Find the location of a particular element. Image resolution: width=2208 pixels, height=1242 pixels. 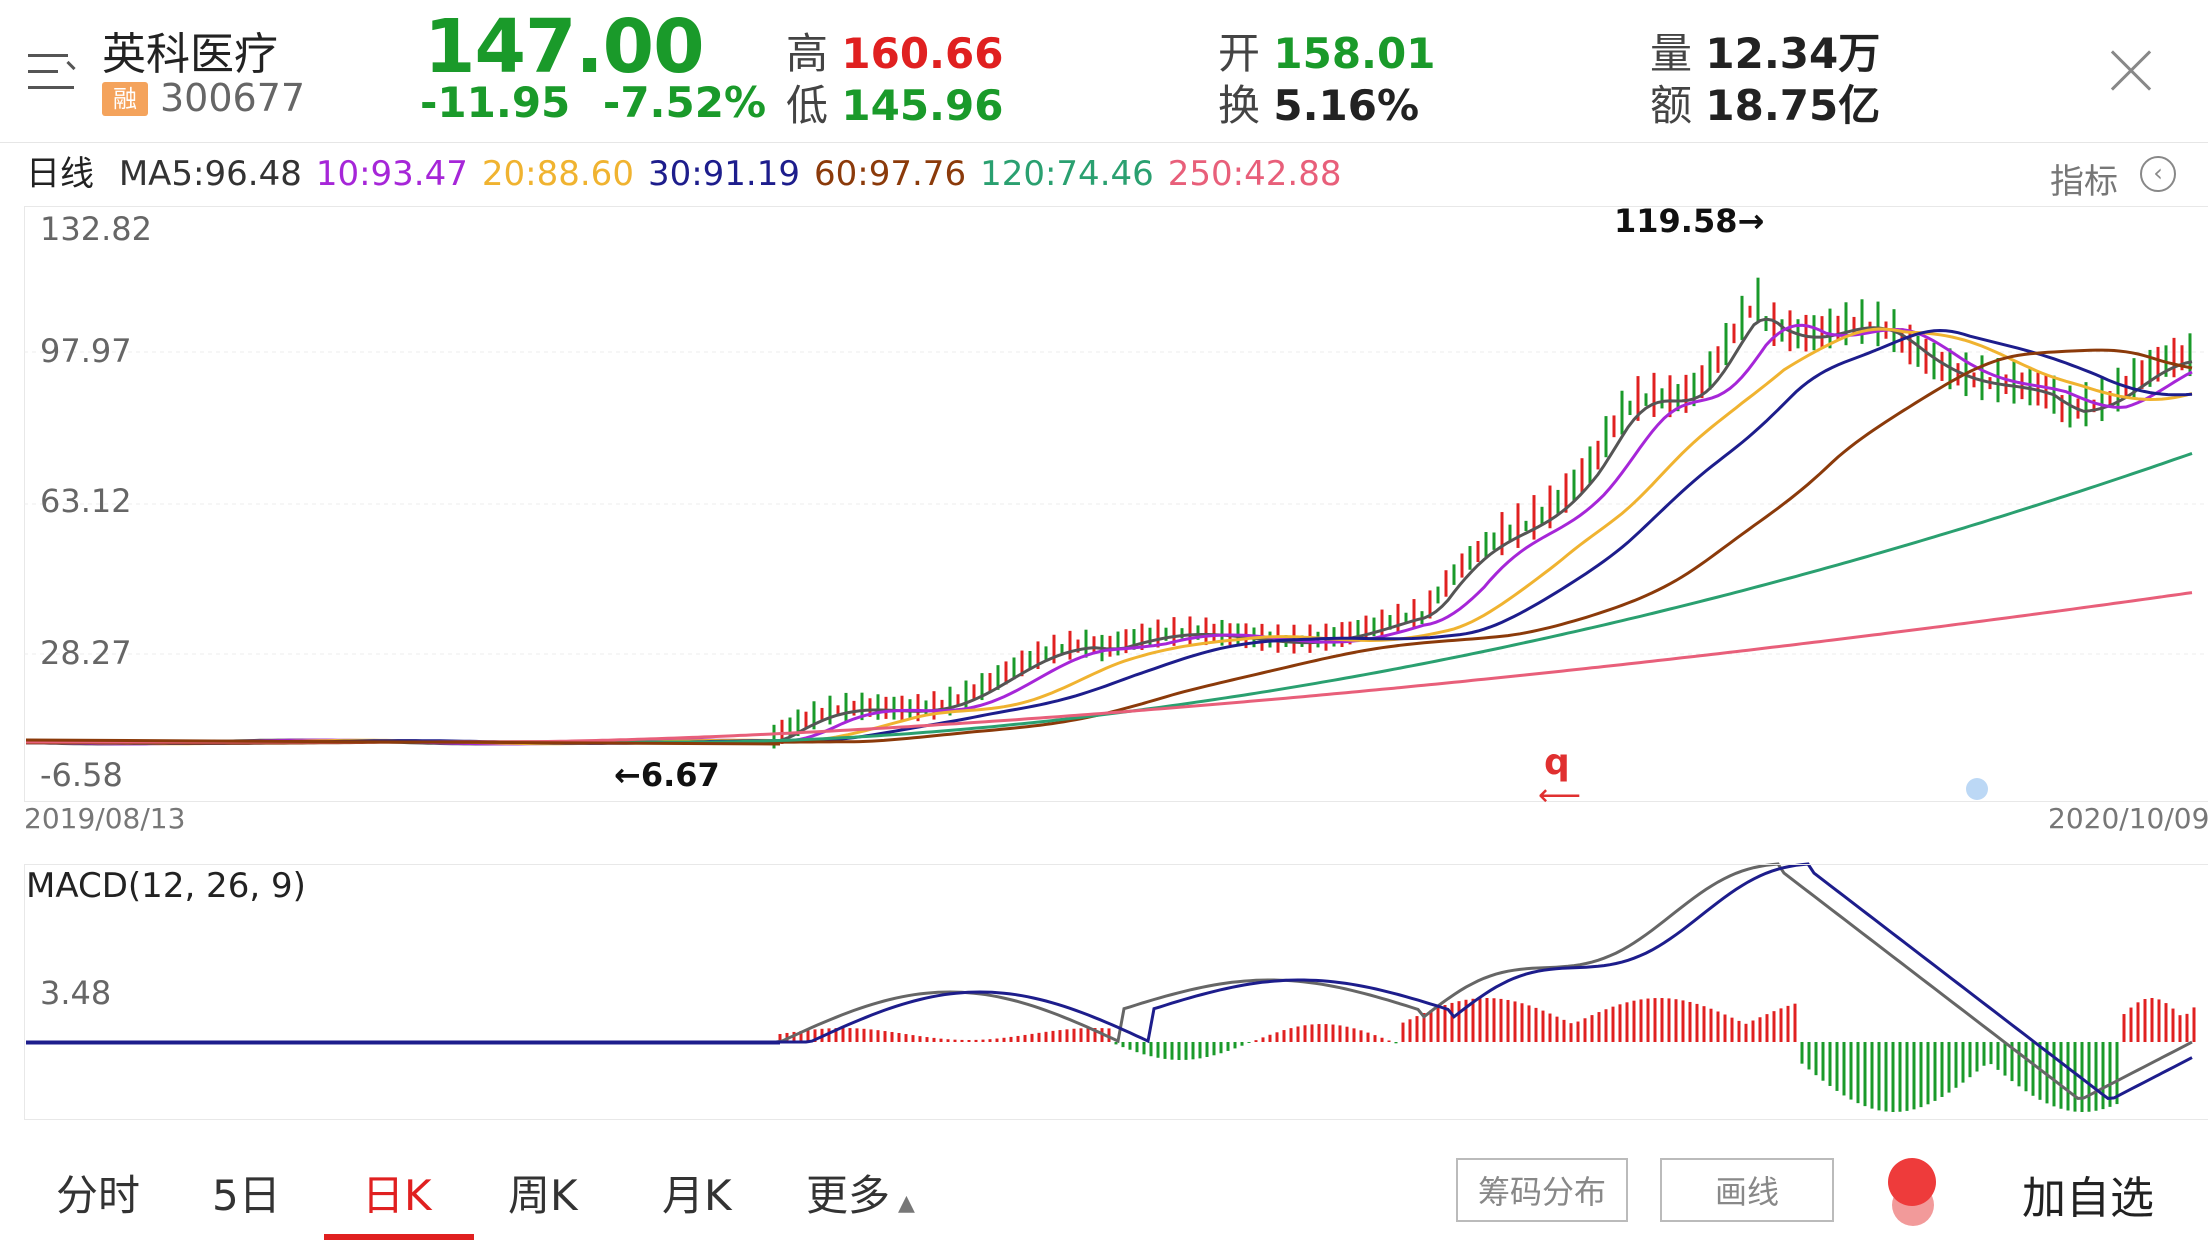

blue-dot is located at coordinates (1977, 789).